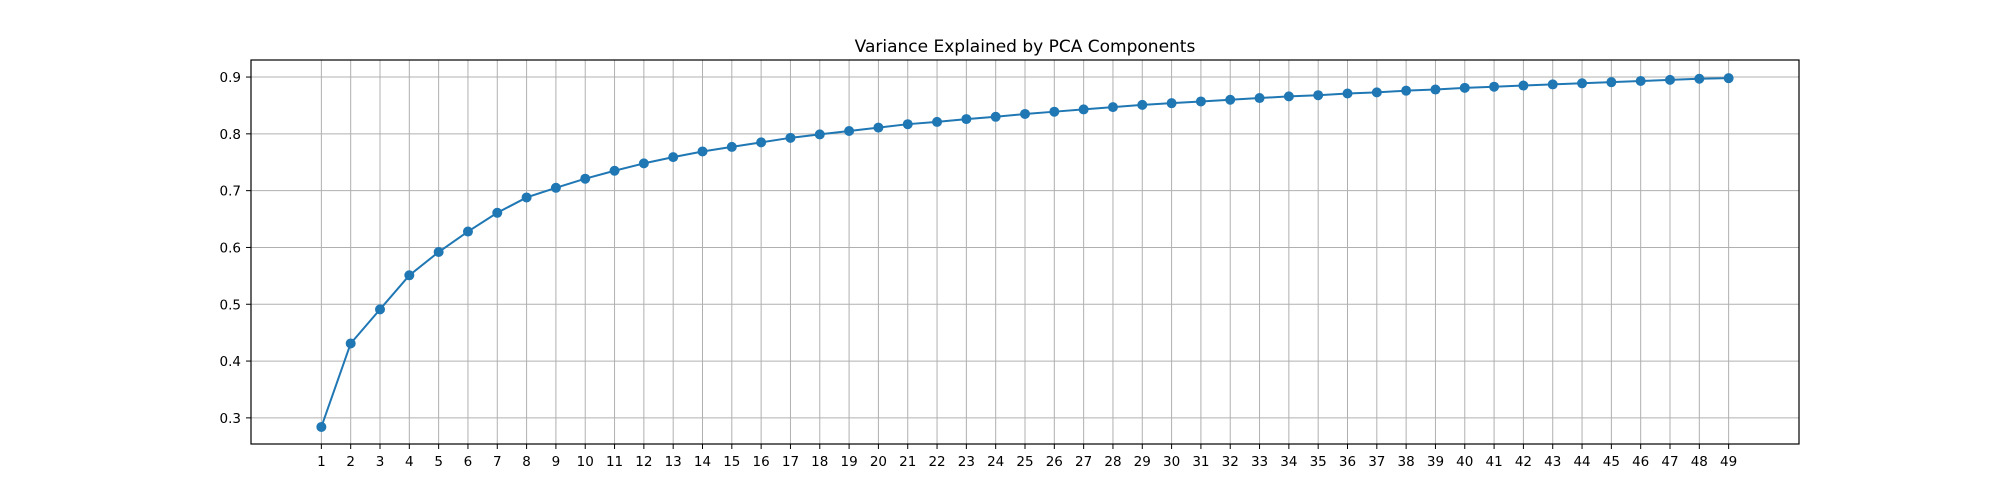 The width and height of the screenshot is (2000, 500). Describe the element at coordinates (790, 462) in the screenshot. I see `x-tick-label: 17` at that location.